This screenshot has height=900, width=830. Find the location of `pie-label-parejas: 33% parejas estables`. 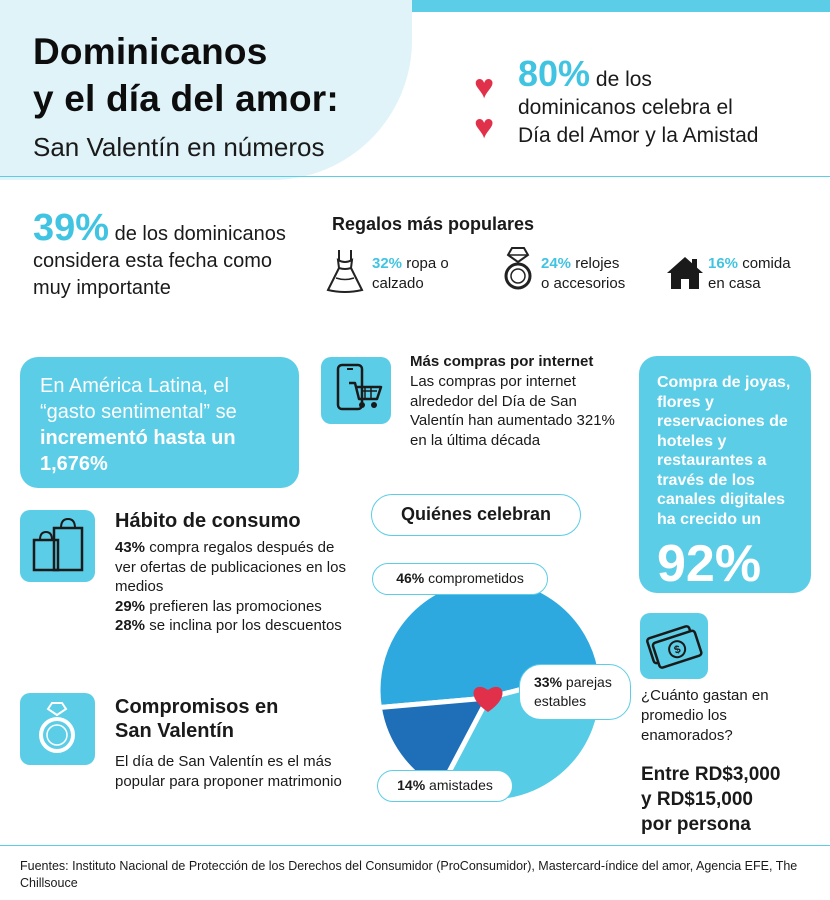

pie-label-parejas: 33% parejas estables is located at coordinates (575, 692).